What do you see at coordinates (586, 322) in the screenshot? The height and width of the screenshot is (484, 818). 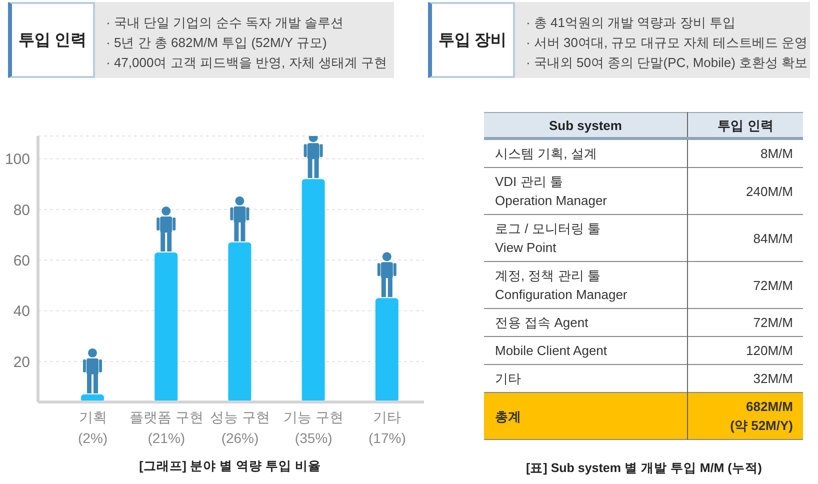 I see `category-label: 전용 접속 Agent` at bounding box center [586, 322].